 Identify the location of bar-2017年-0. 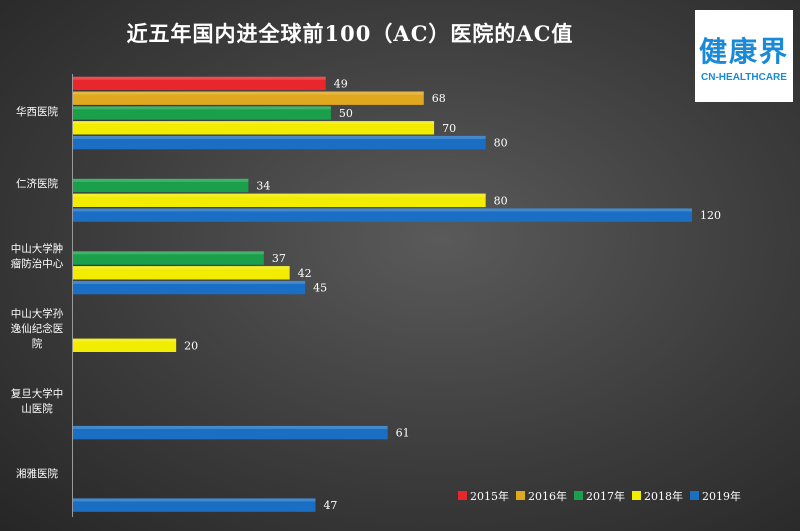
(202, 113).